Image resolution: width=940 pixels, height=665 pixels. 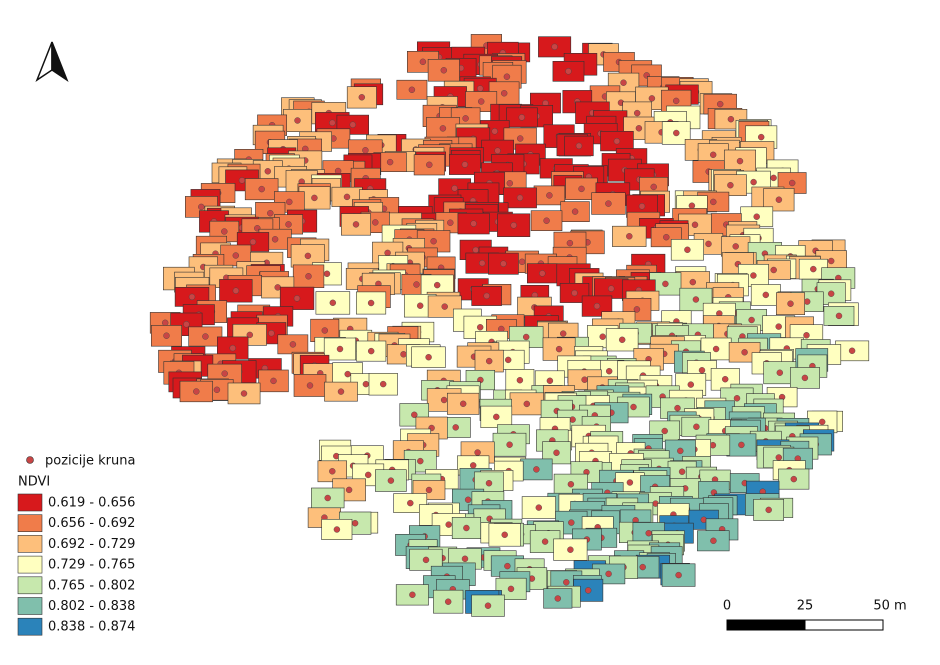 I want to click on legend-label: 0.692 - 0.729, so click(x=91, y=544).